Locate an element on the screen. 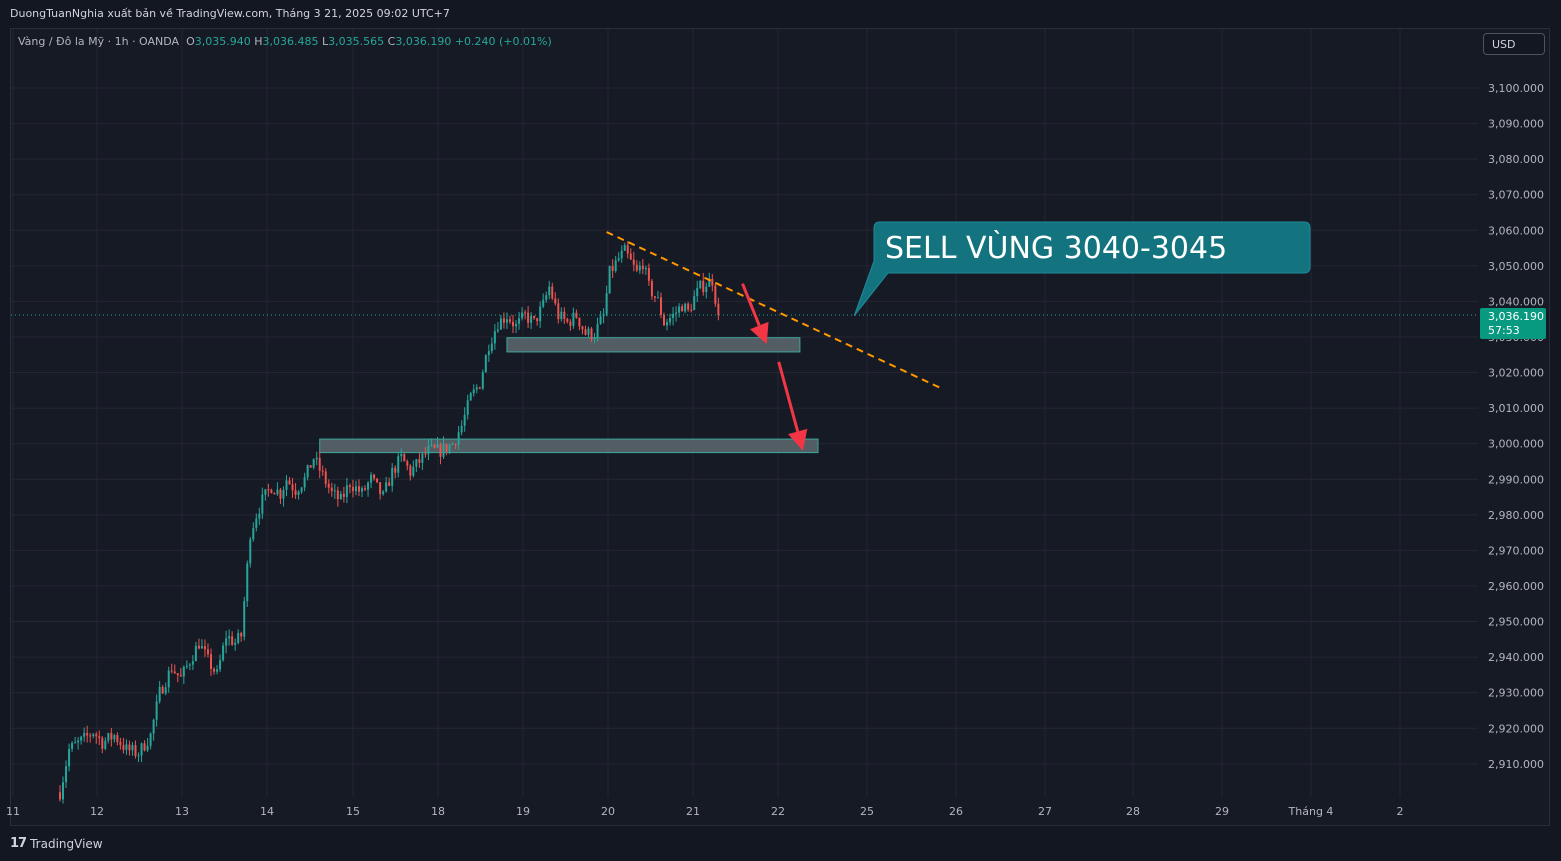 The height and width of the screenshot is (861, 1561). arrow-head is located at coordinates (759, 333).